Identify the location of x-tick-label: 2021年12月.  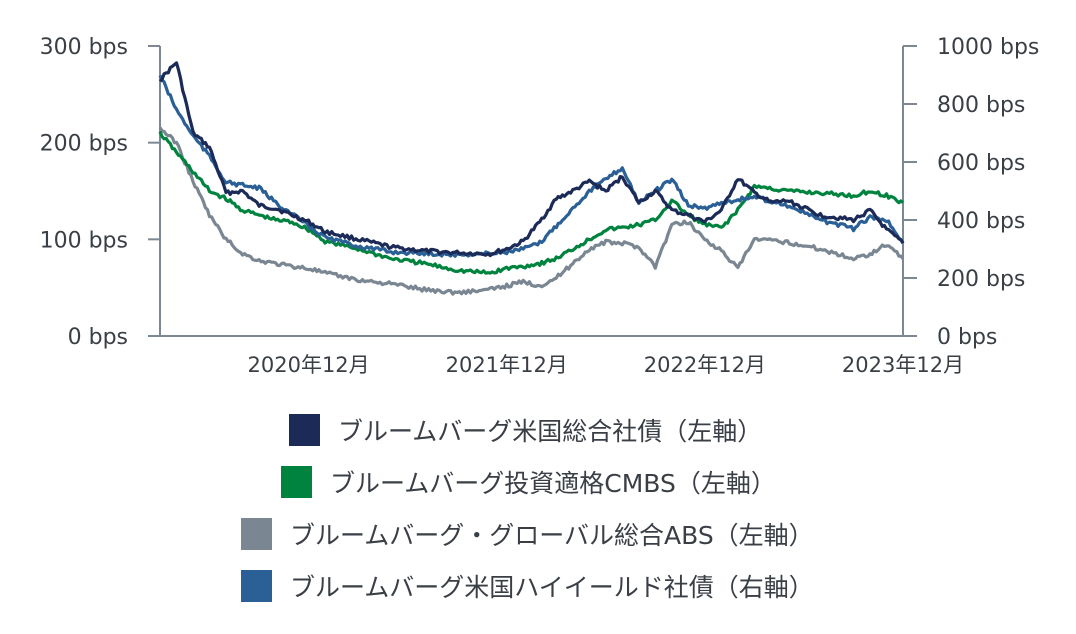
(507, 365).